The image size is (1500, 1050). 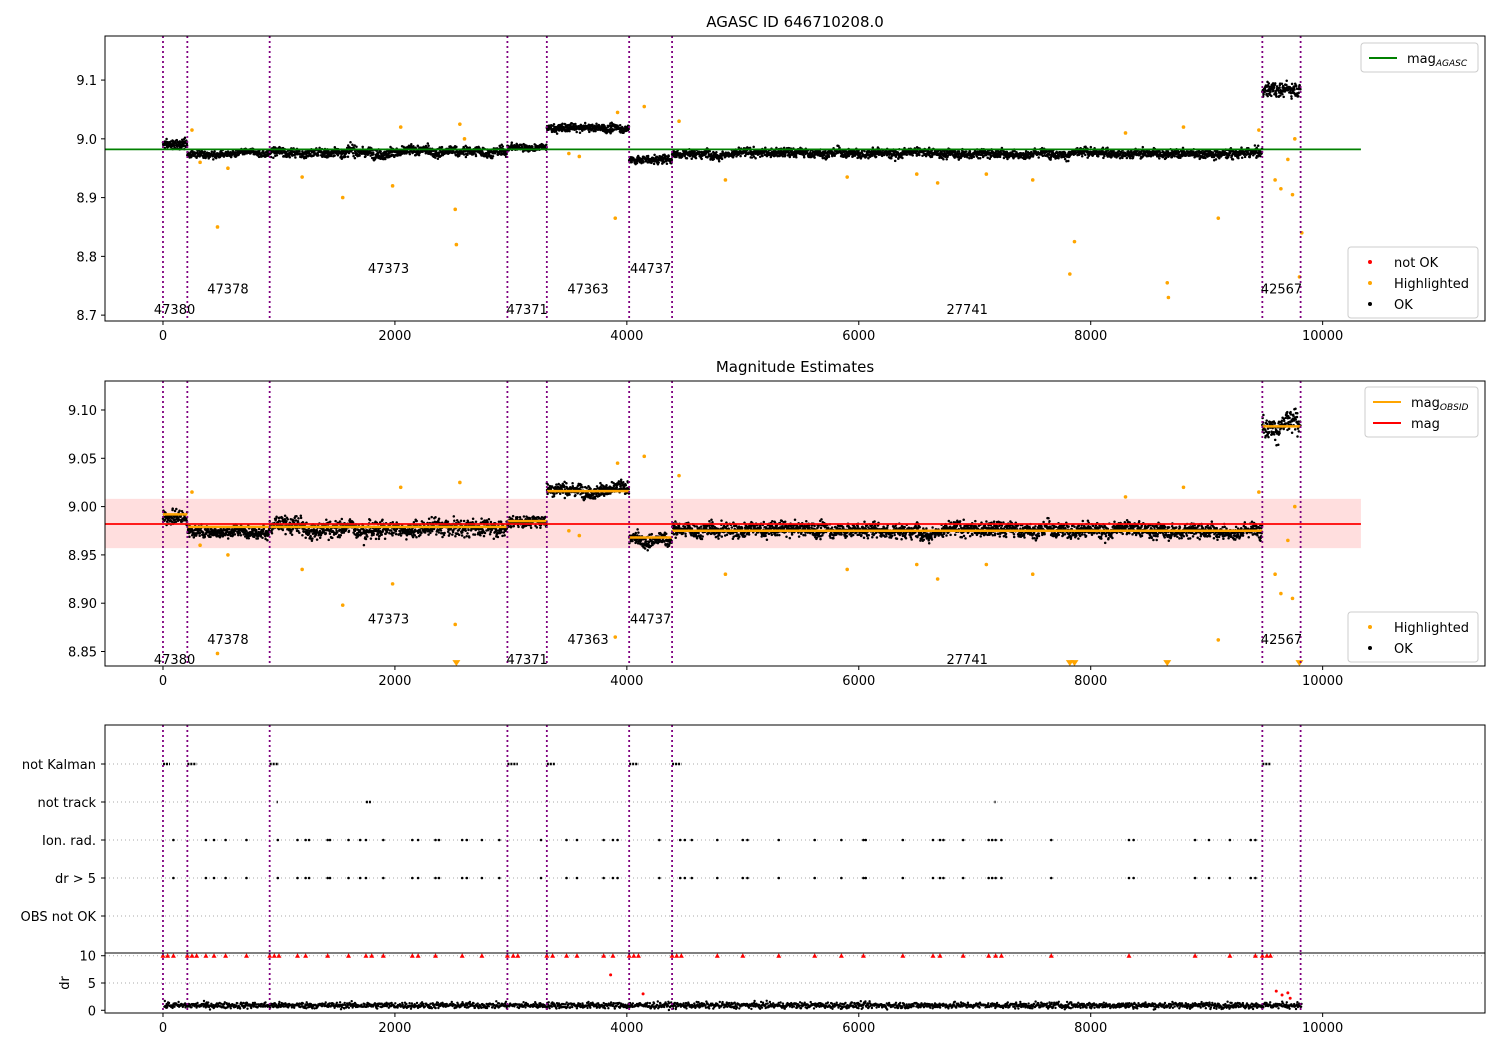 I want to click on panel1-title: AGASC ID 646710208.0, so click(x=795, y=22).